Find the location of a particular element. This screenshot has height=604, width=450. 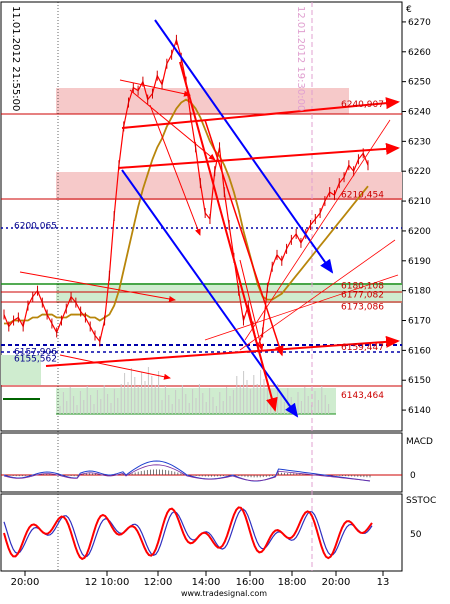

macd-zero-label: 0 is located at coordinates (413, 476).